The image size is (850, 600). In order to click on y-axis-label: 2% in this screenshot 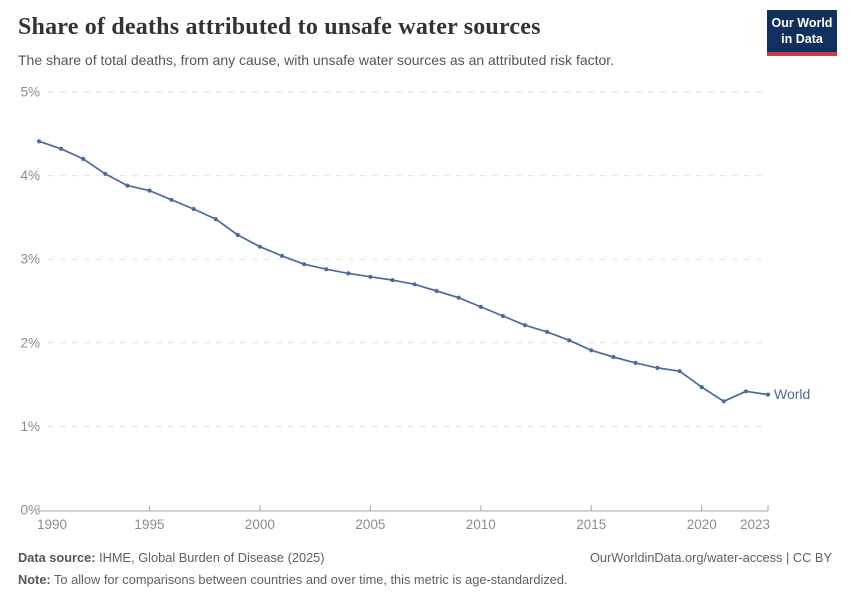, I will do `click(30, 342)`.